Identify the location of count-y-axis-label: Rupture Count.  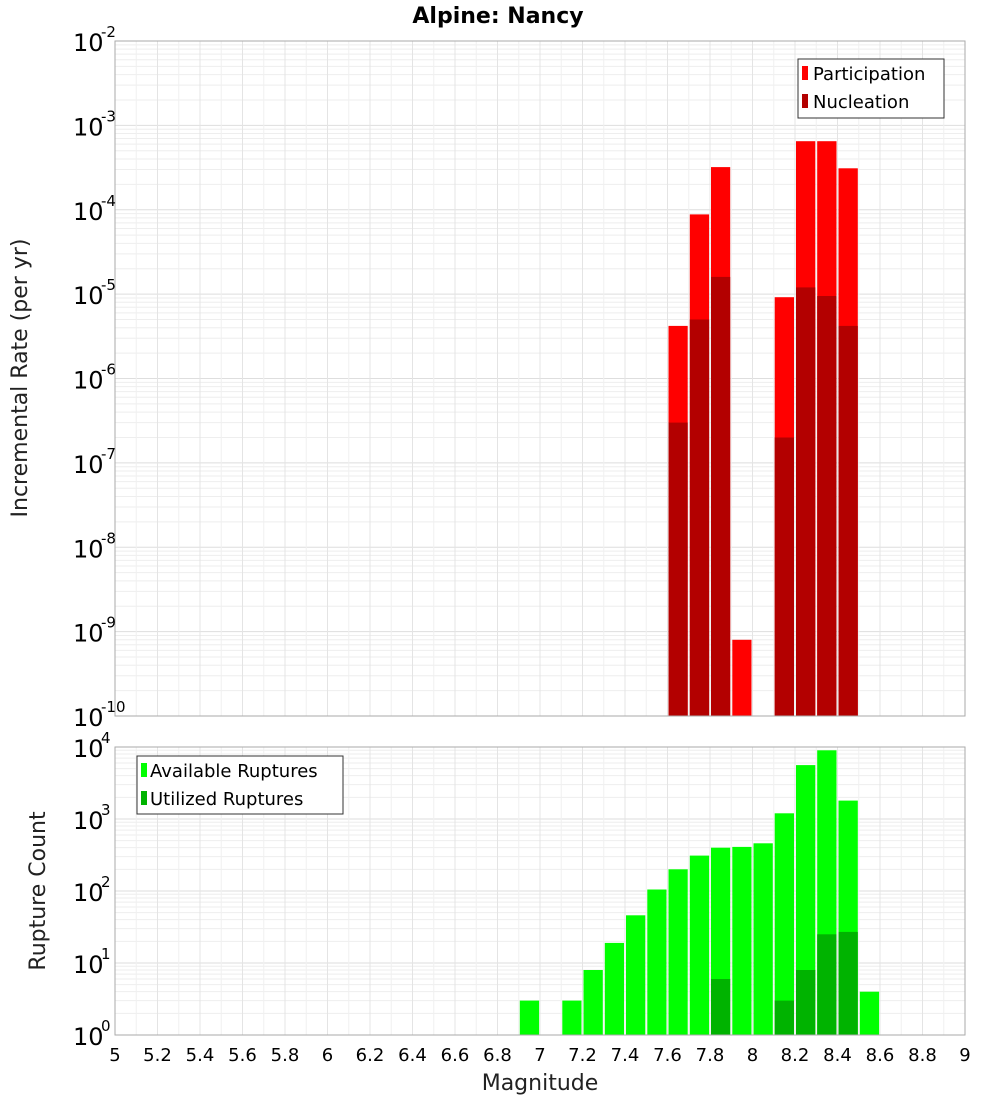
(38, 891).